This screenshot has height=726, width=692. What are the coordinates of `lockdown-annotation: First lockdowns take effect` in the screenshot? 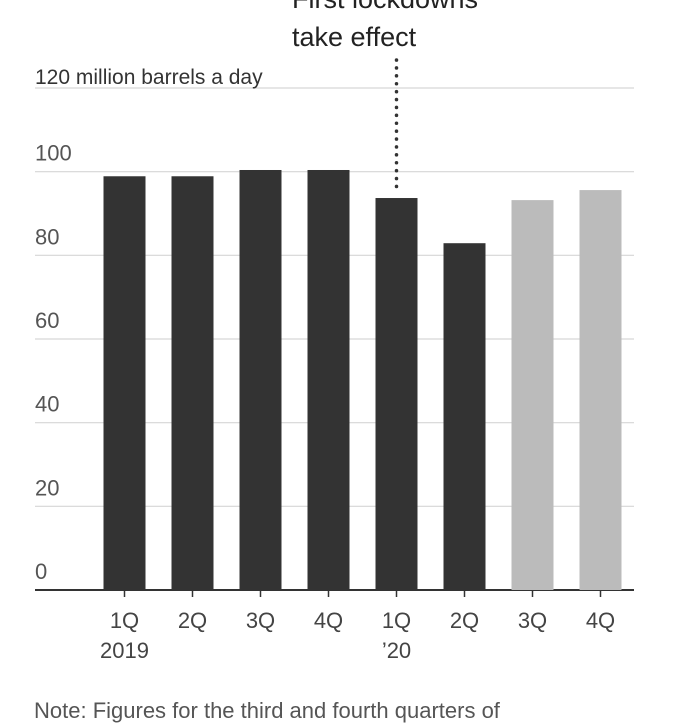 It's located at (385, 97).